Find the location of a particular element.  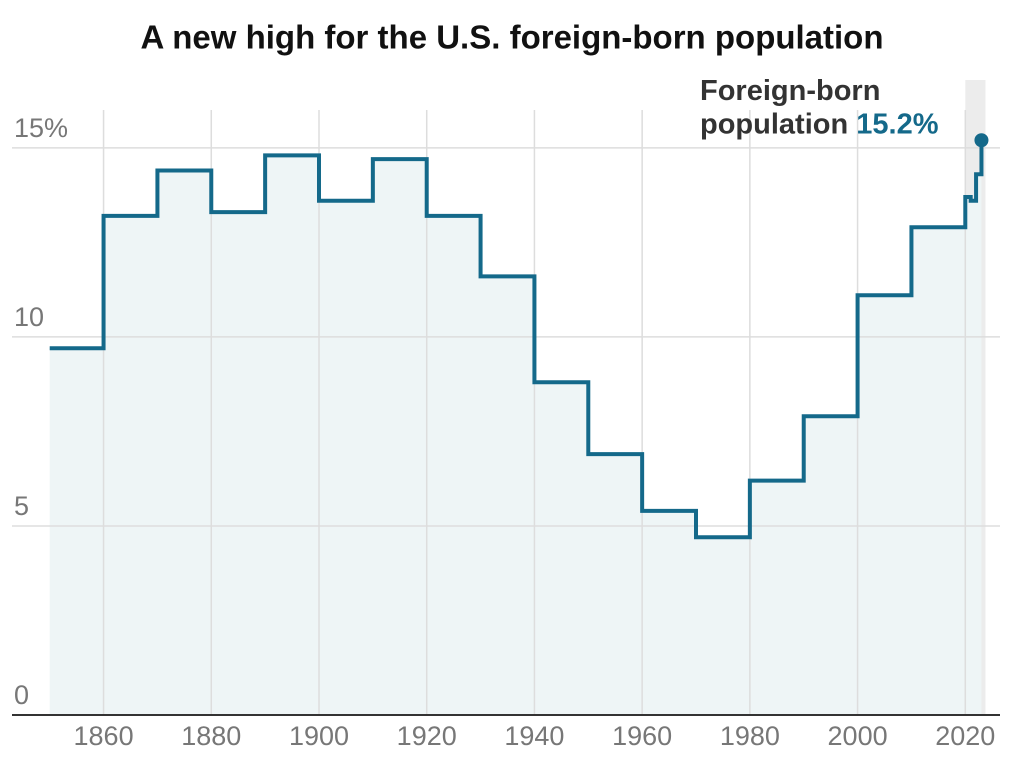

x-tick-label: 1940 is located at coordinates (534, 736).